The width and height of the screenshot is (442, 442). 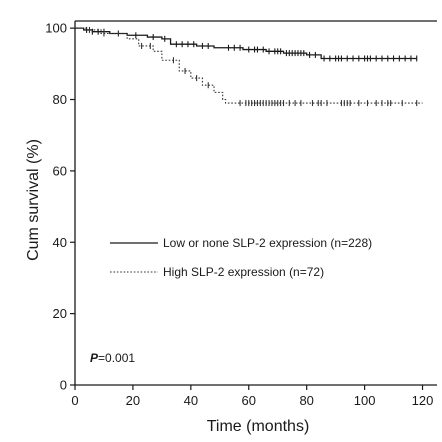 I want to click on series-low, so click(x=246, y=44).